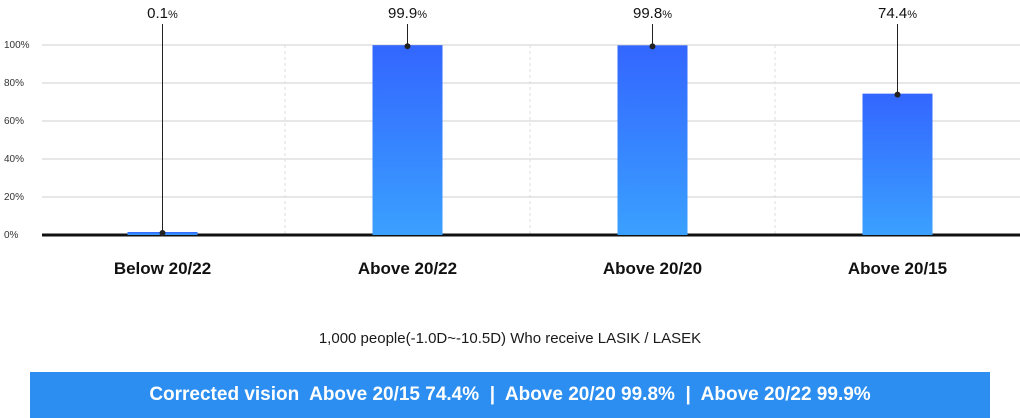 Image resolution: width=1020 pixels, height=418 pixels. I want to click on y-tick-label: 60%, so click(14, 121).